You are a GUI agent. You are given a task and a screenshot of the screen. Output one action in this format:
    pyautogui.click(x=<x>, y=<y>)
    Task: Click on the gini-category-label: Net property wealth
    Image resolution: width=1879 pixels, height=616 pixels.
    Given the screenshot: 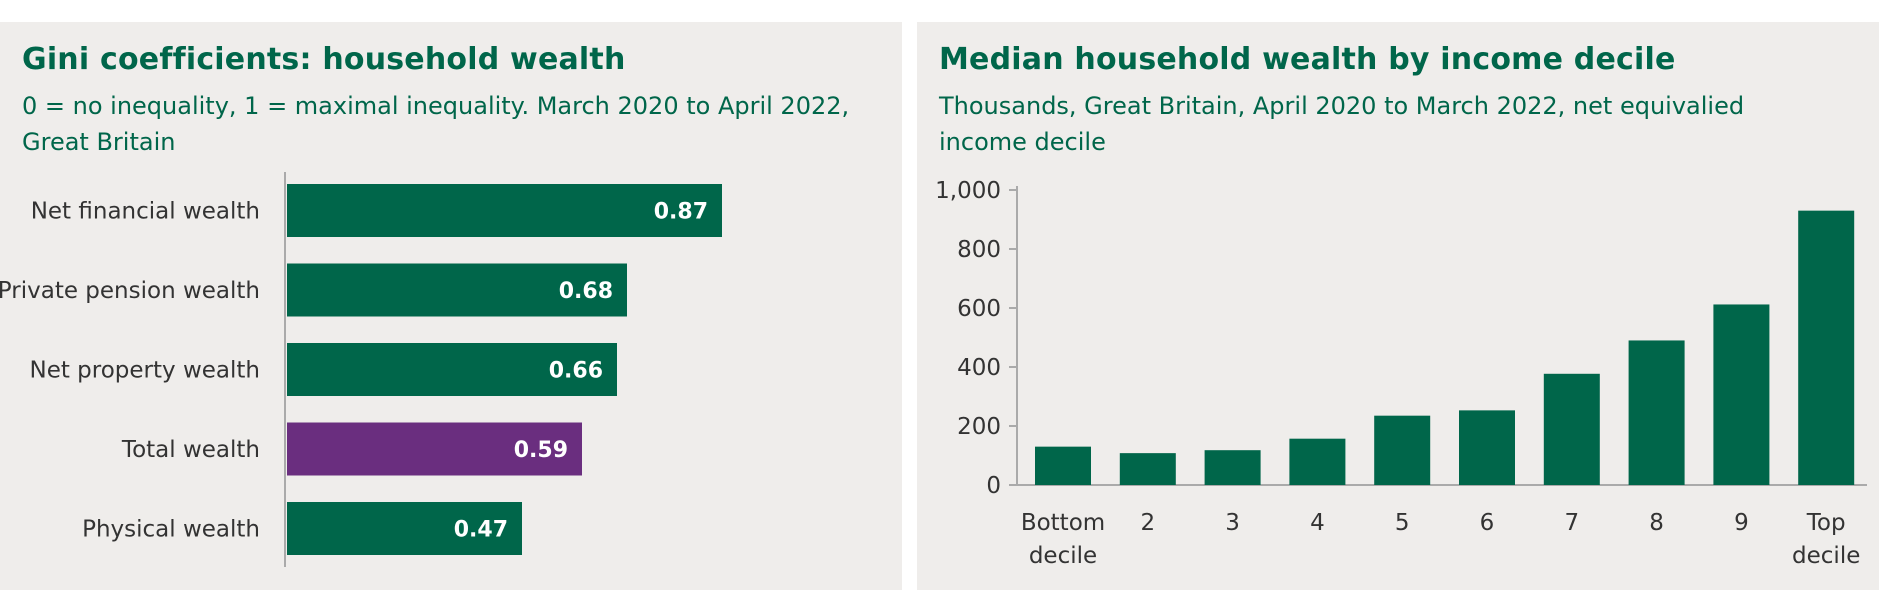 What is the action you would take?
    pyautogui.click(x=145, y=371)
    